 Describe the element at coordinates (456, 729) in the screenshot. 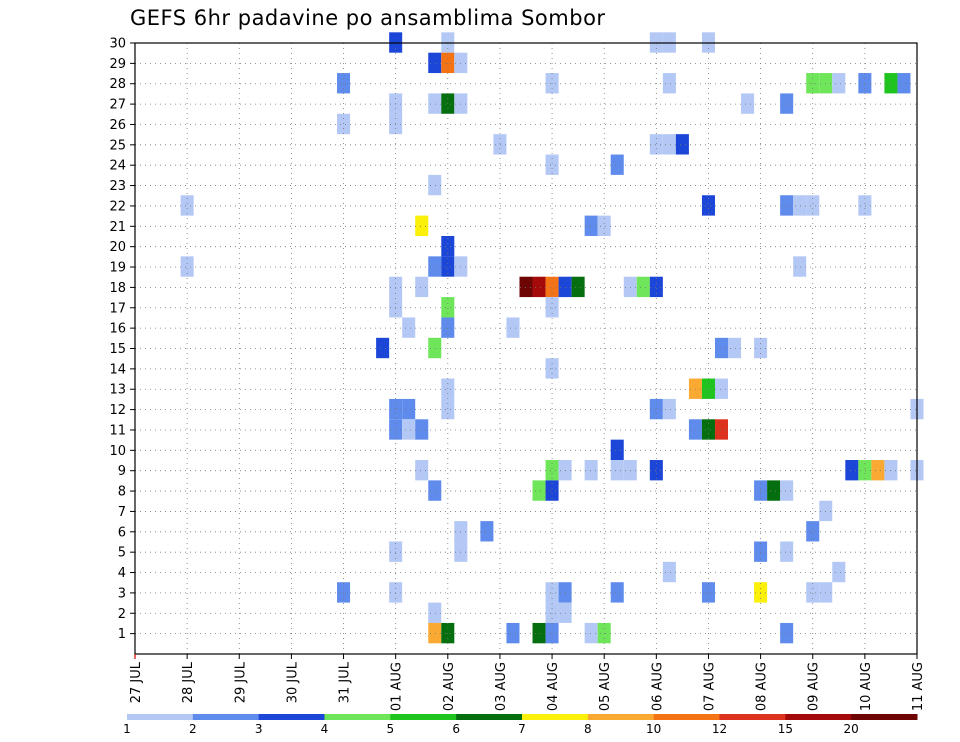

I see `colorbar-label: 6` at that location.